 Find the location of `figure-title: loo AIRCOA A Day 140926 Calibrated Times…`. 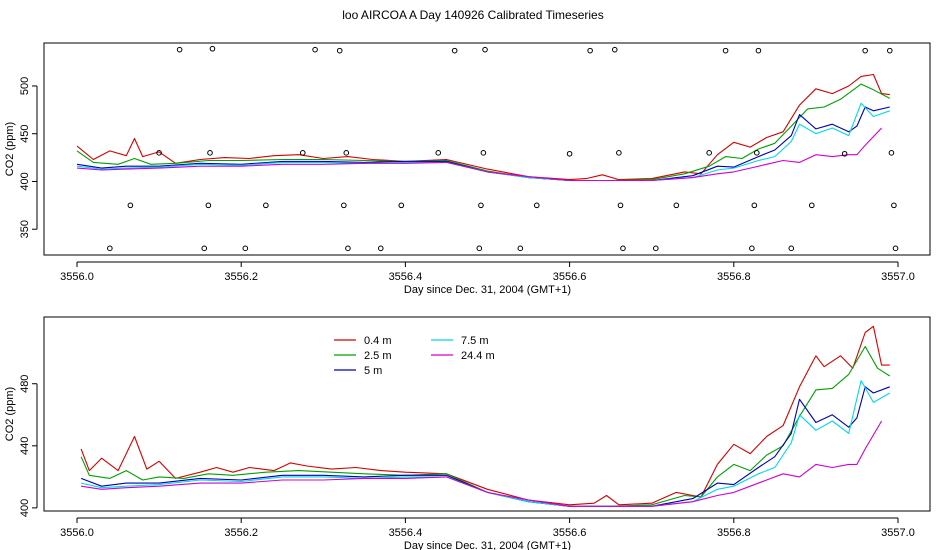

figure-title: loo AIRCOA A Day 140926 Calibrated Times… is located at coordinates (472, 15).